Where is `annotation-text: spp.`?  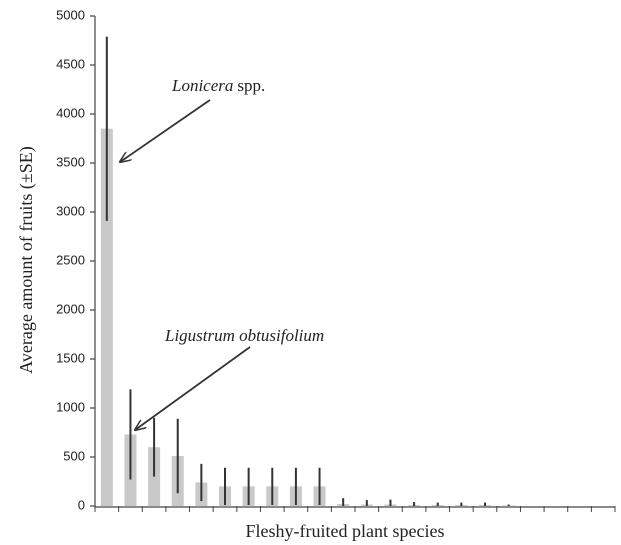
annotation-text: spp. is located at coordinates (251, 85).